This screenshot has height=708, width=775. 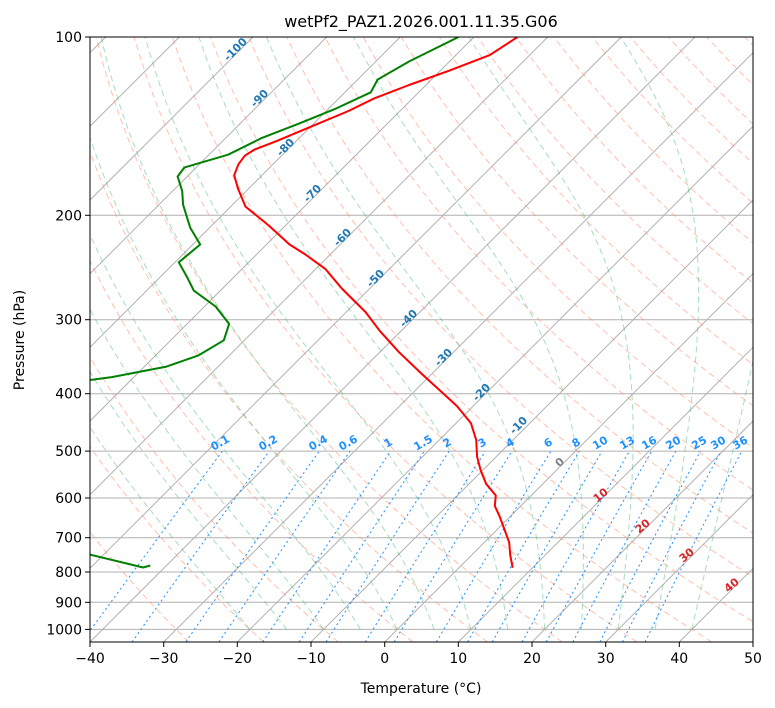 What do you see at coordinates (458, 659) in the screenshot?
I see `x-tick-label: 10` at bounding box center [458, 659].